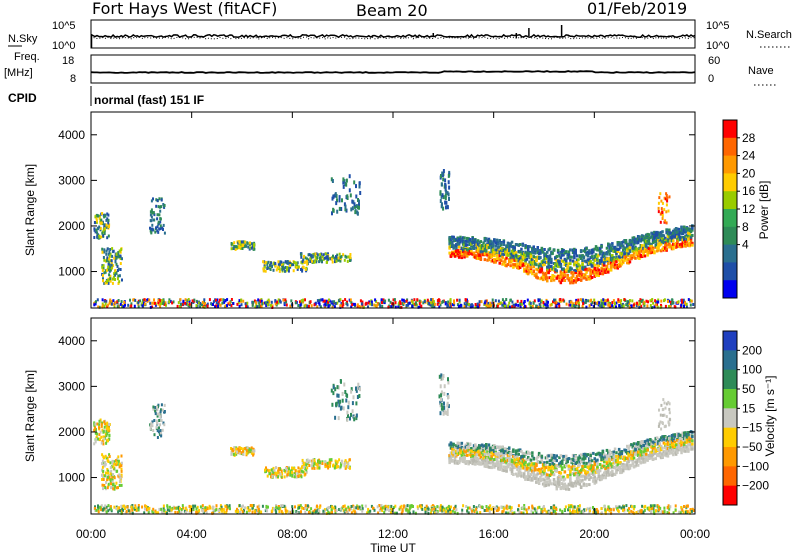  I want to click on noise-sky-label: N.Sky, so click(23, 39).